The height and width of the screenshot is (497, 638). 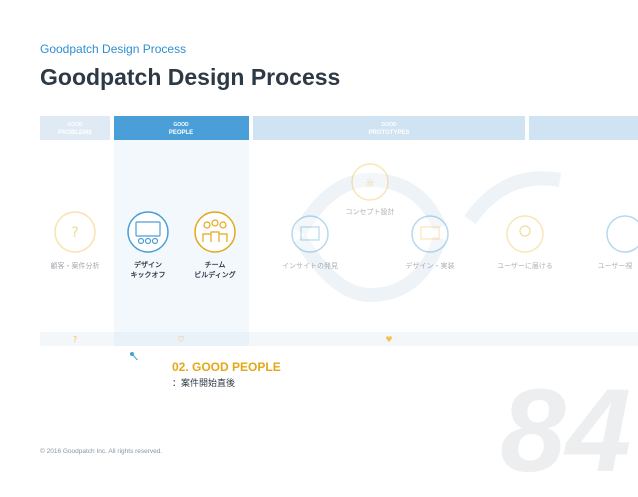 I want to click on step-user-next: ユーザー視, so click(x=618, y=242).